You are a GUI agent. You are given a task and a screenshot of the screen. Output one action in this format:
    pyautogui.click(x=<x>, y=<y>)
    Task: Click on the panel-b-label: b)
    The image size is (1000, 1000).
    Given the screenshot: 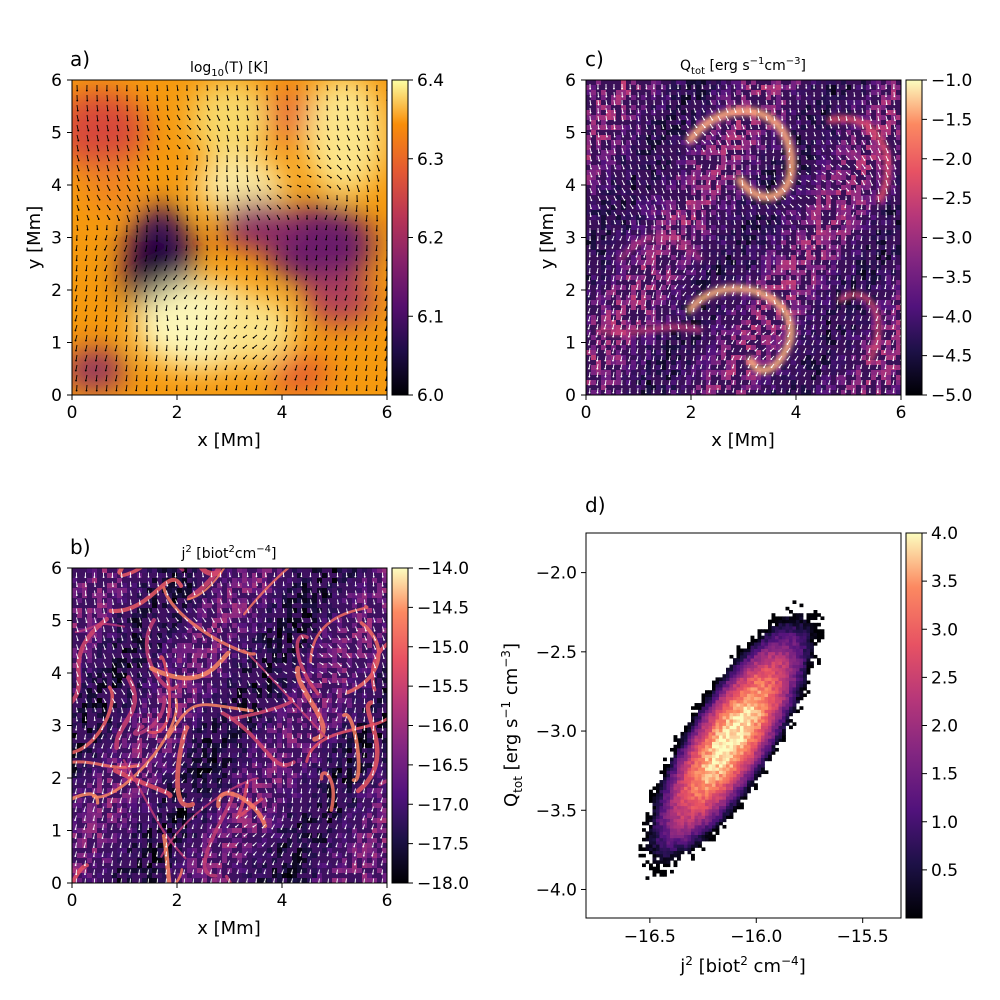 What is the action you would take?
    pyautogui.click(x=80, y=547)
    